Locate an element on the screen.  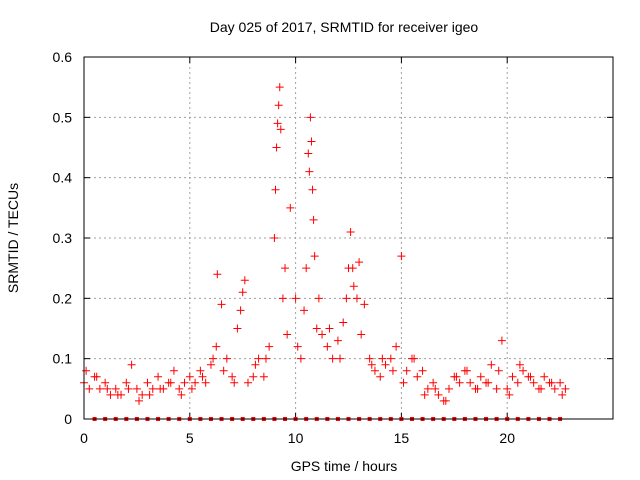
x-axis-label: GPS time / hours is located at coordinates (344, 466).